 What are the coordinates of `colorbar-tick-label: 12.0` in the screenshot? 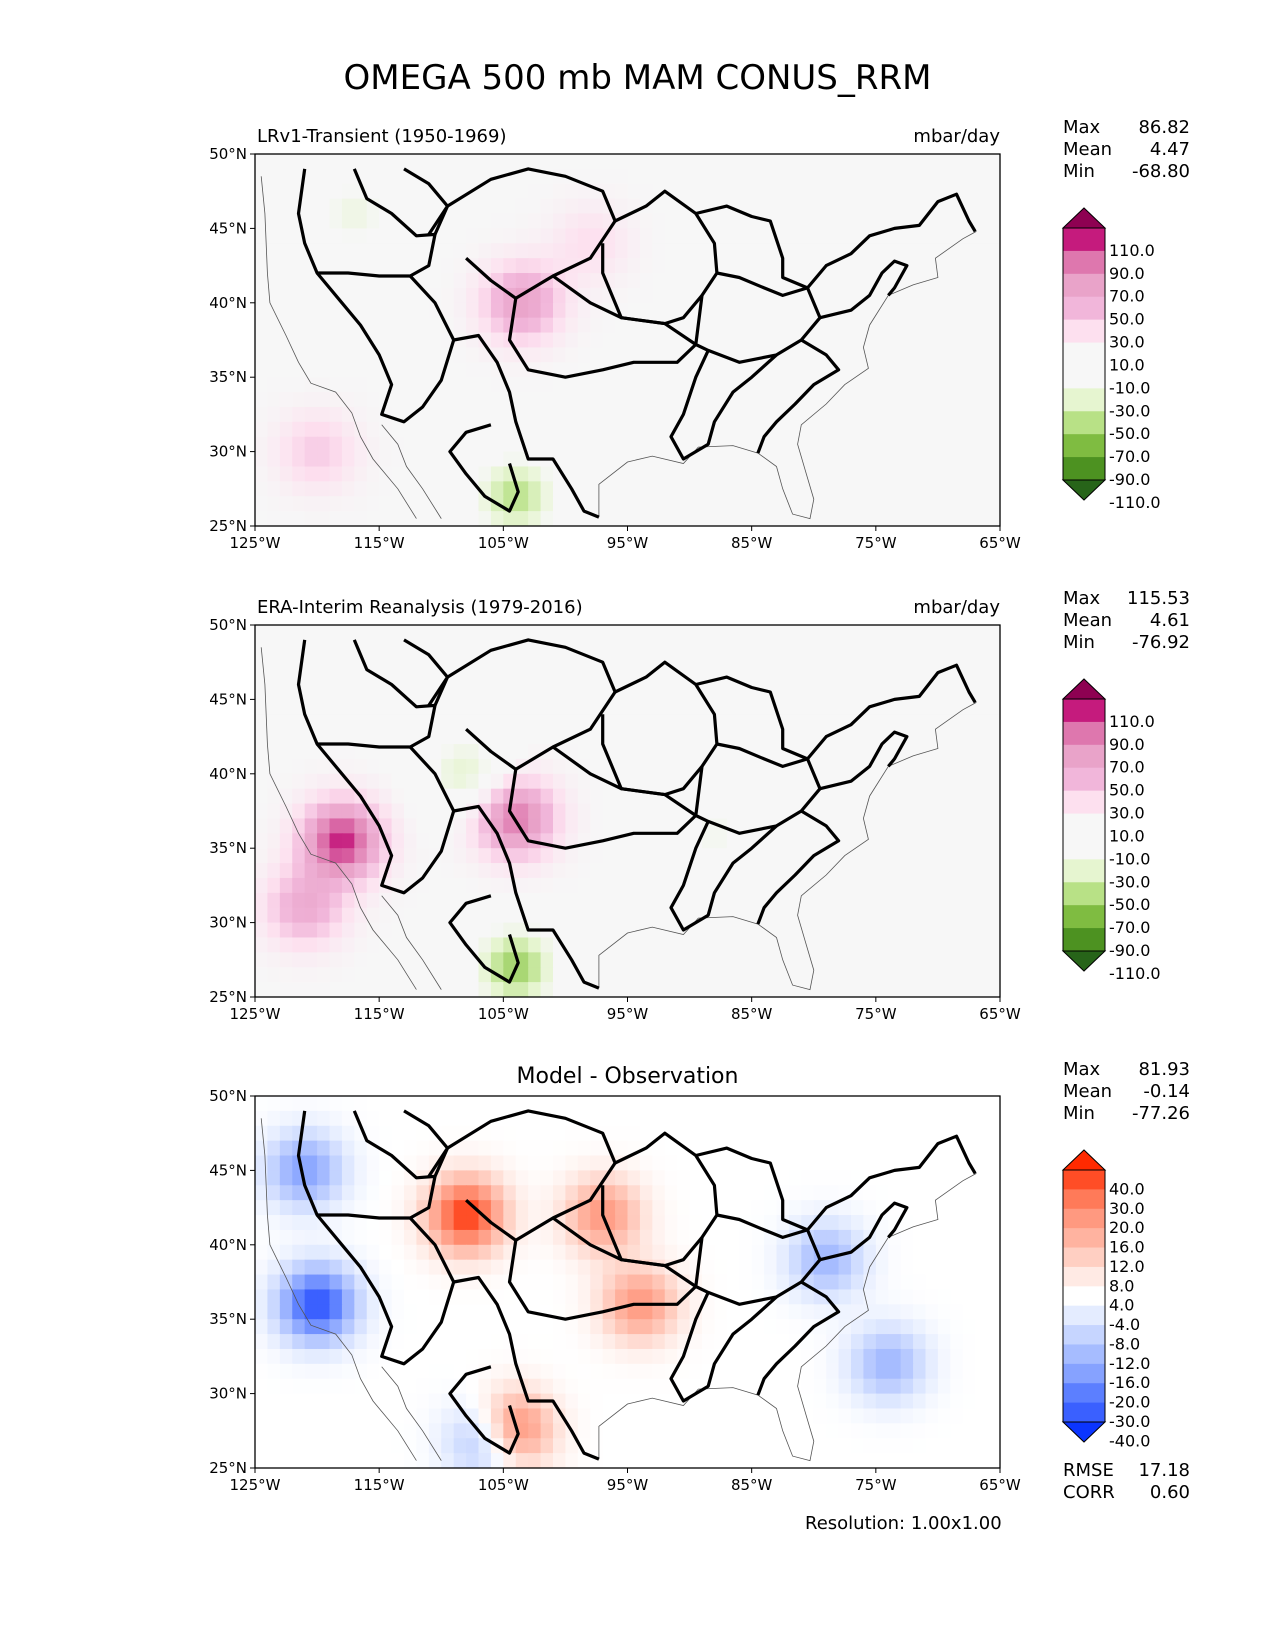 It's located at (1127, 1266).